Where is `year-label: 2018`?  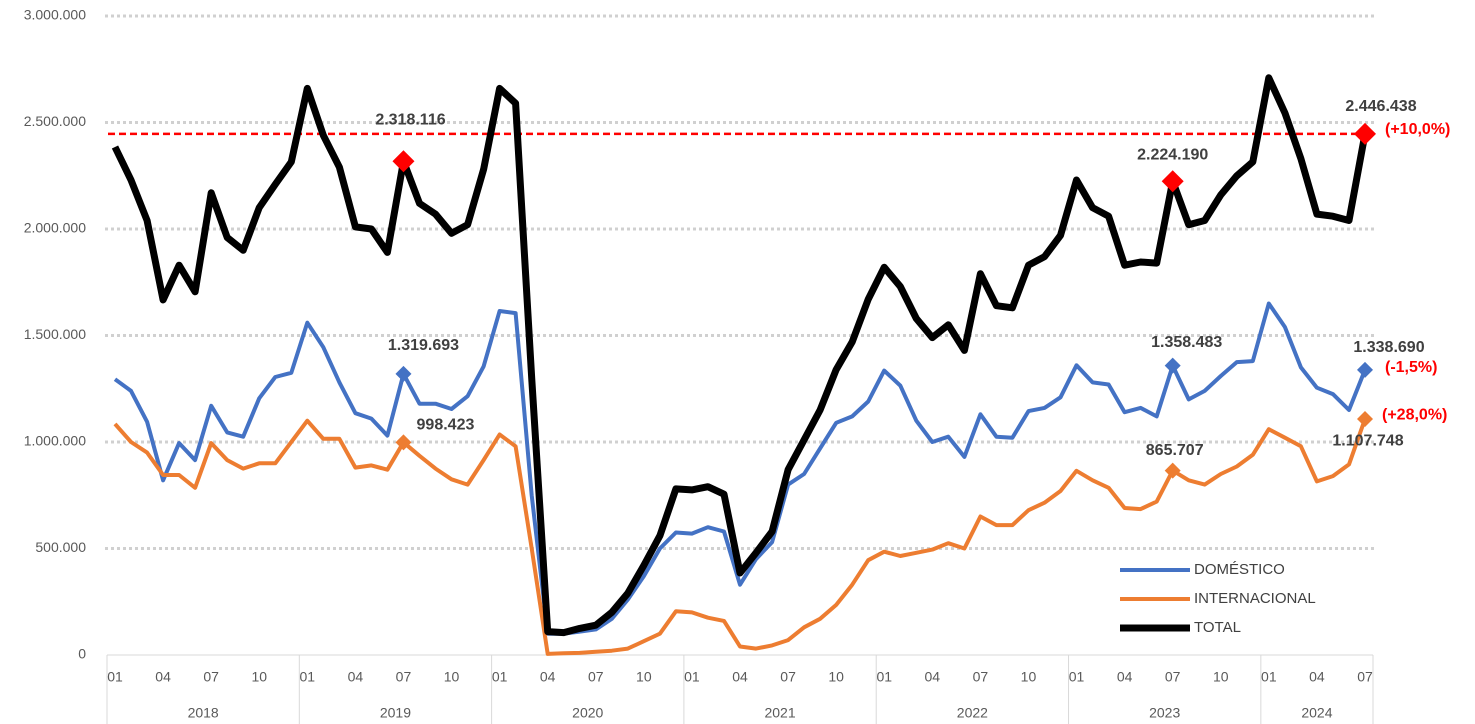 year-label: 2018 is located at coordinates (203, 713).